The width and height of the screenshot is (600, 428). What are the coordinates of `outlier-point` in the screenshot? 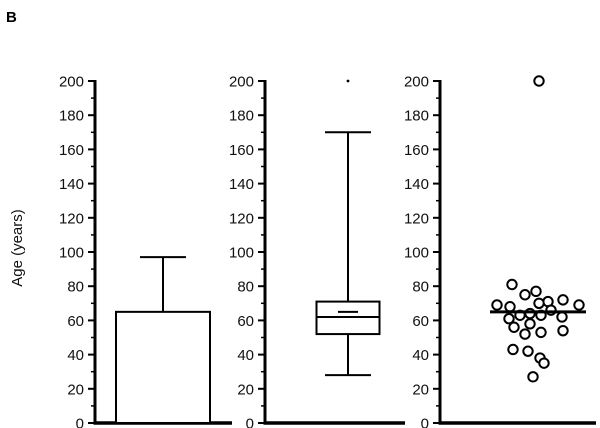 It's located at (348, 81).